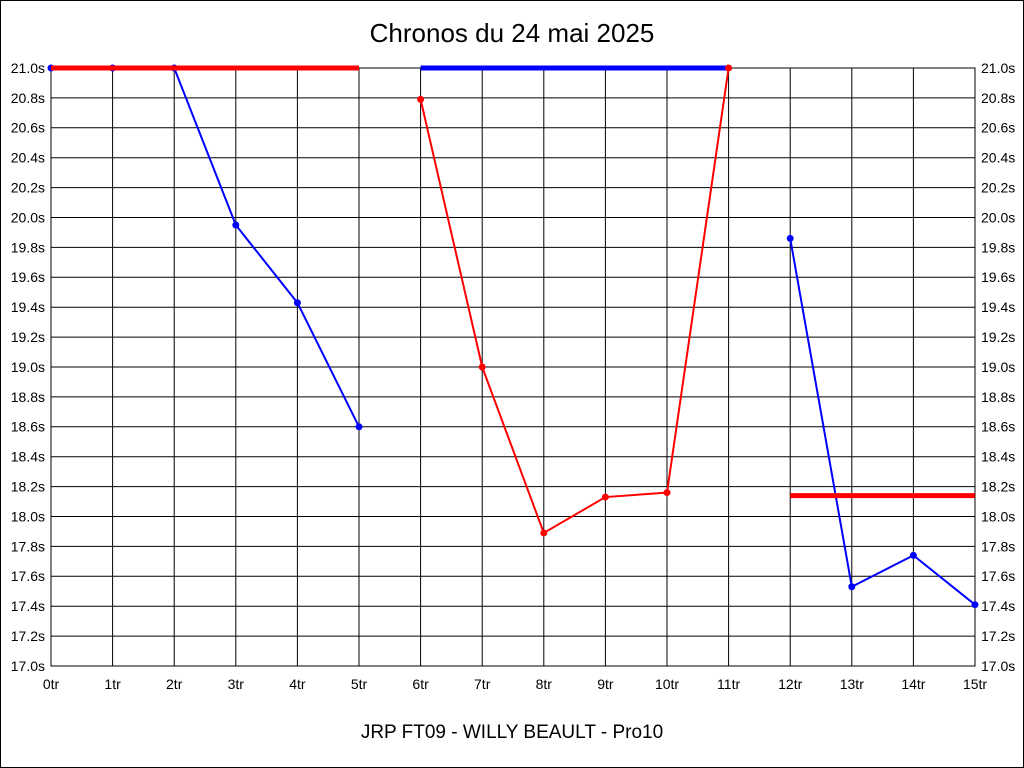 This screenshot has height=768, width=1024. What do you see at coordinates (998, 277) in the screenshot?
I see `y-tick-label-right: 19.6s` at bounding box center [998, 277].